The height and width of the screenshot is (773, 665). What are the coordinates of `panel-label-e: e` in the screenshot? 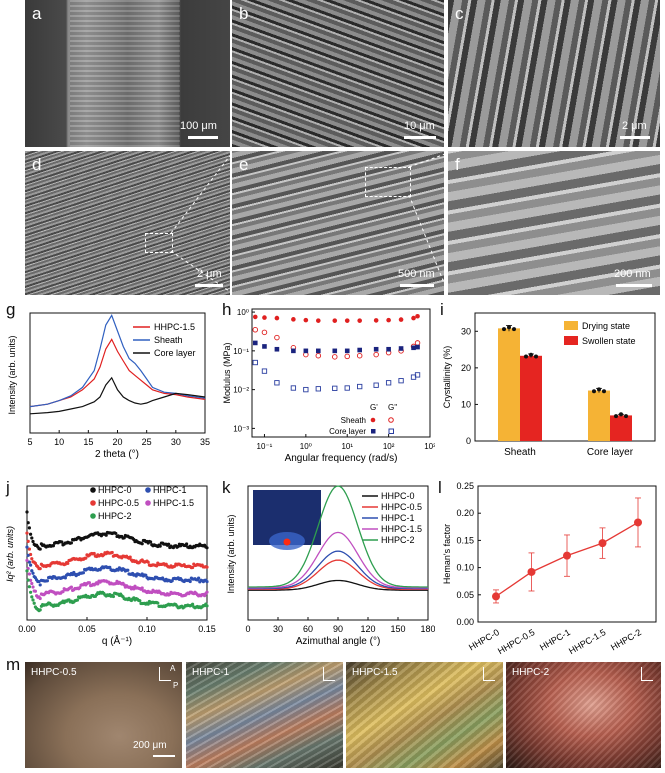 It's located at (244, 164).